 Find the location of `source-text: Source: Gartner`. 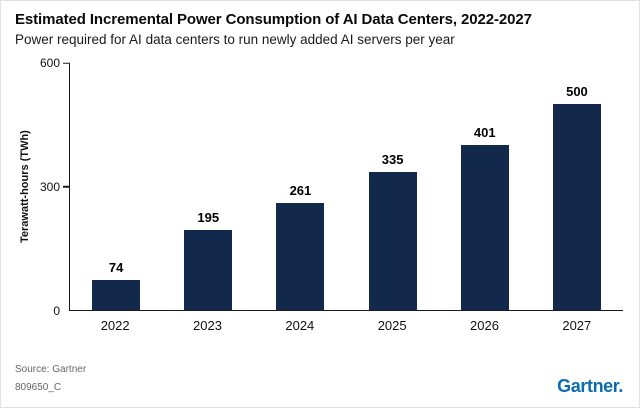

source-text: Source: Gartner is located at coordinates (51, 369).